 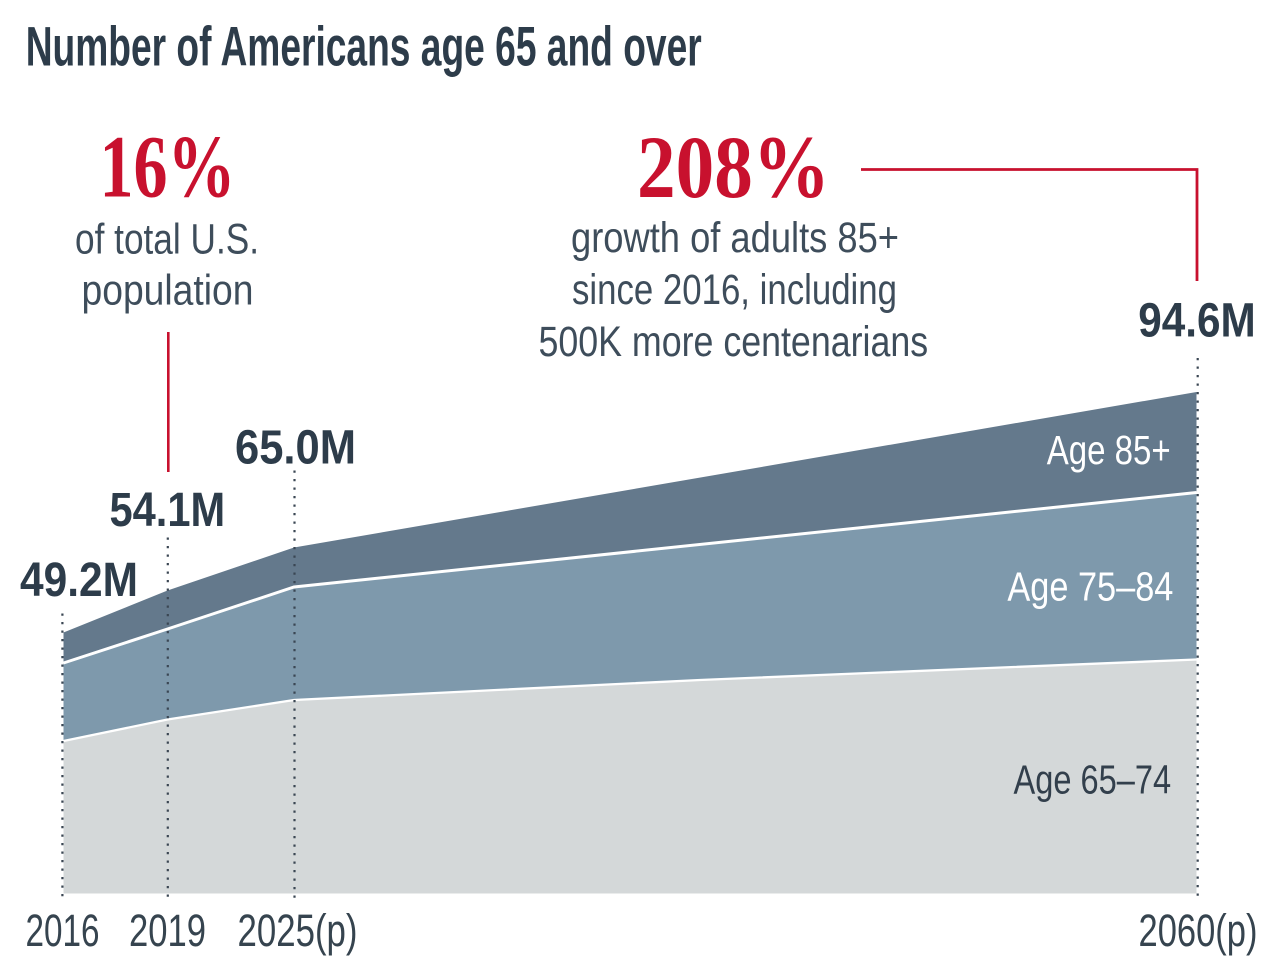 What do you see at coordinates (79, 580) in the screenshot?
I see `svg-text: 49.2M` at bounding box center [79, 580].